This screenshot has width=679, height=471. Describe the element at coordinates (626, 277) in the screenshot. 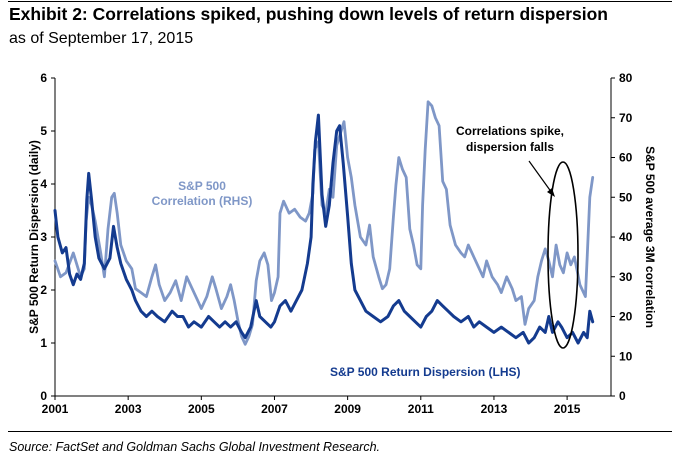

I see `right-tick-label: 30` at that location.